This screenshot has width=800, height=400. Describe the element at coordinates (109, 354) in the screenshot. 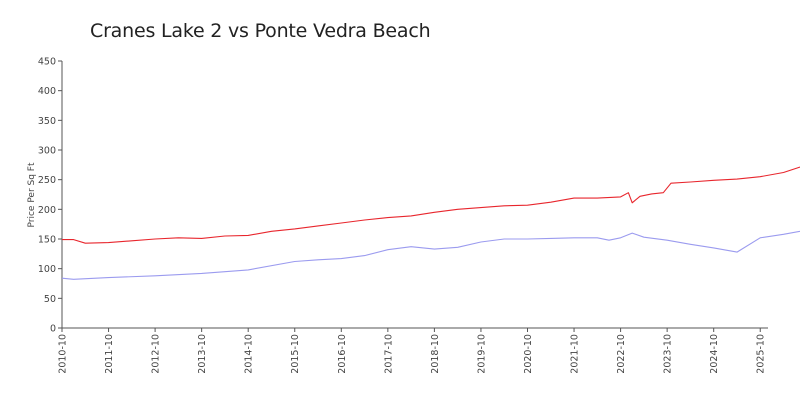

I see `x-tick-label: 2011-10` at that location.